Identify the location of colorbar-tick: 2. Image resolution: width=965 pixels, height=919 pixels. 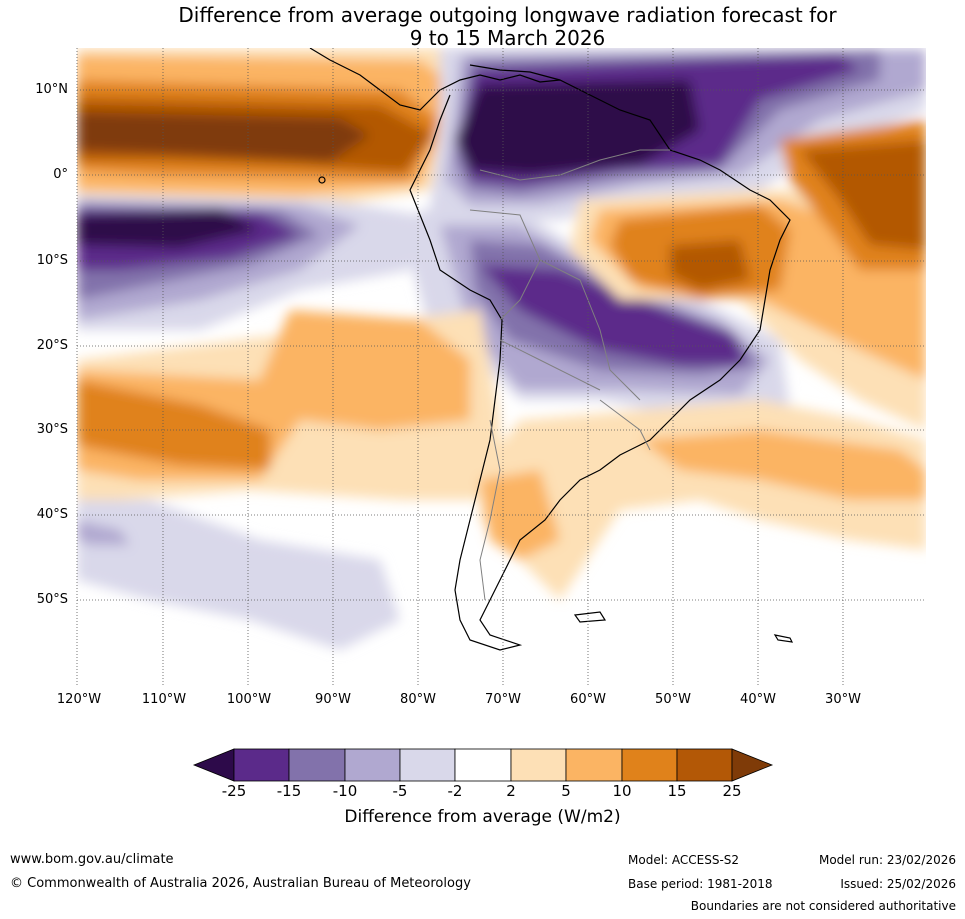
(511, 791).